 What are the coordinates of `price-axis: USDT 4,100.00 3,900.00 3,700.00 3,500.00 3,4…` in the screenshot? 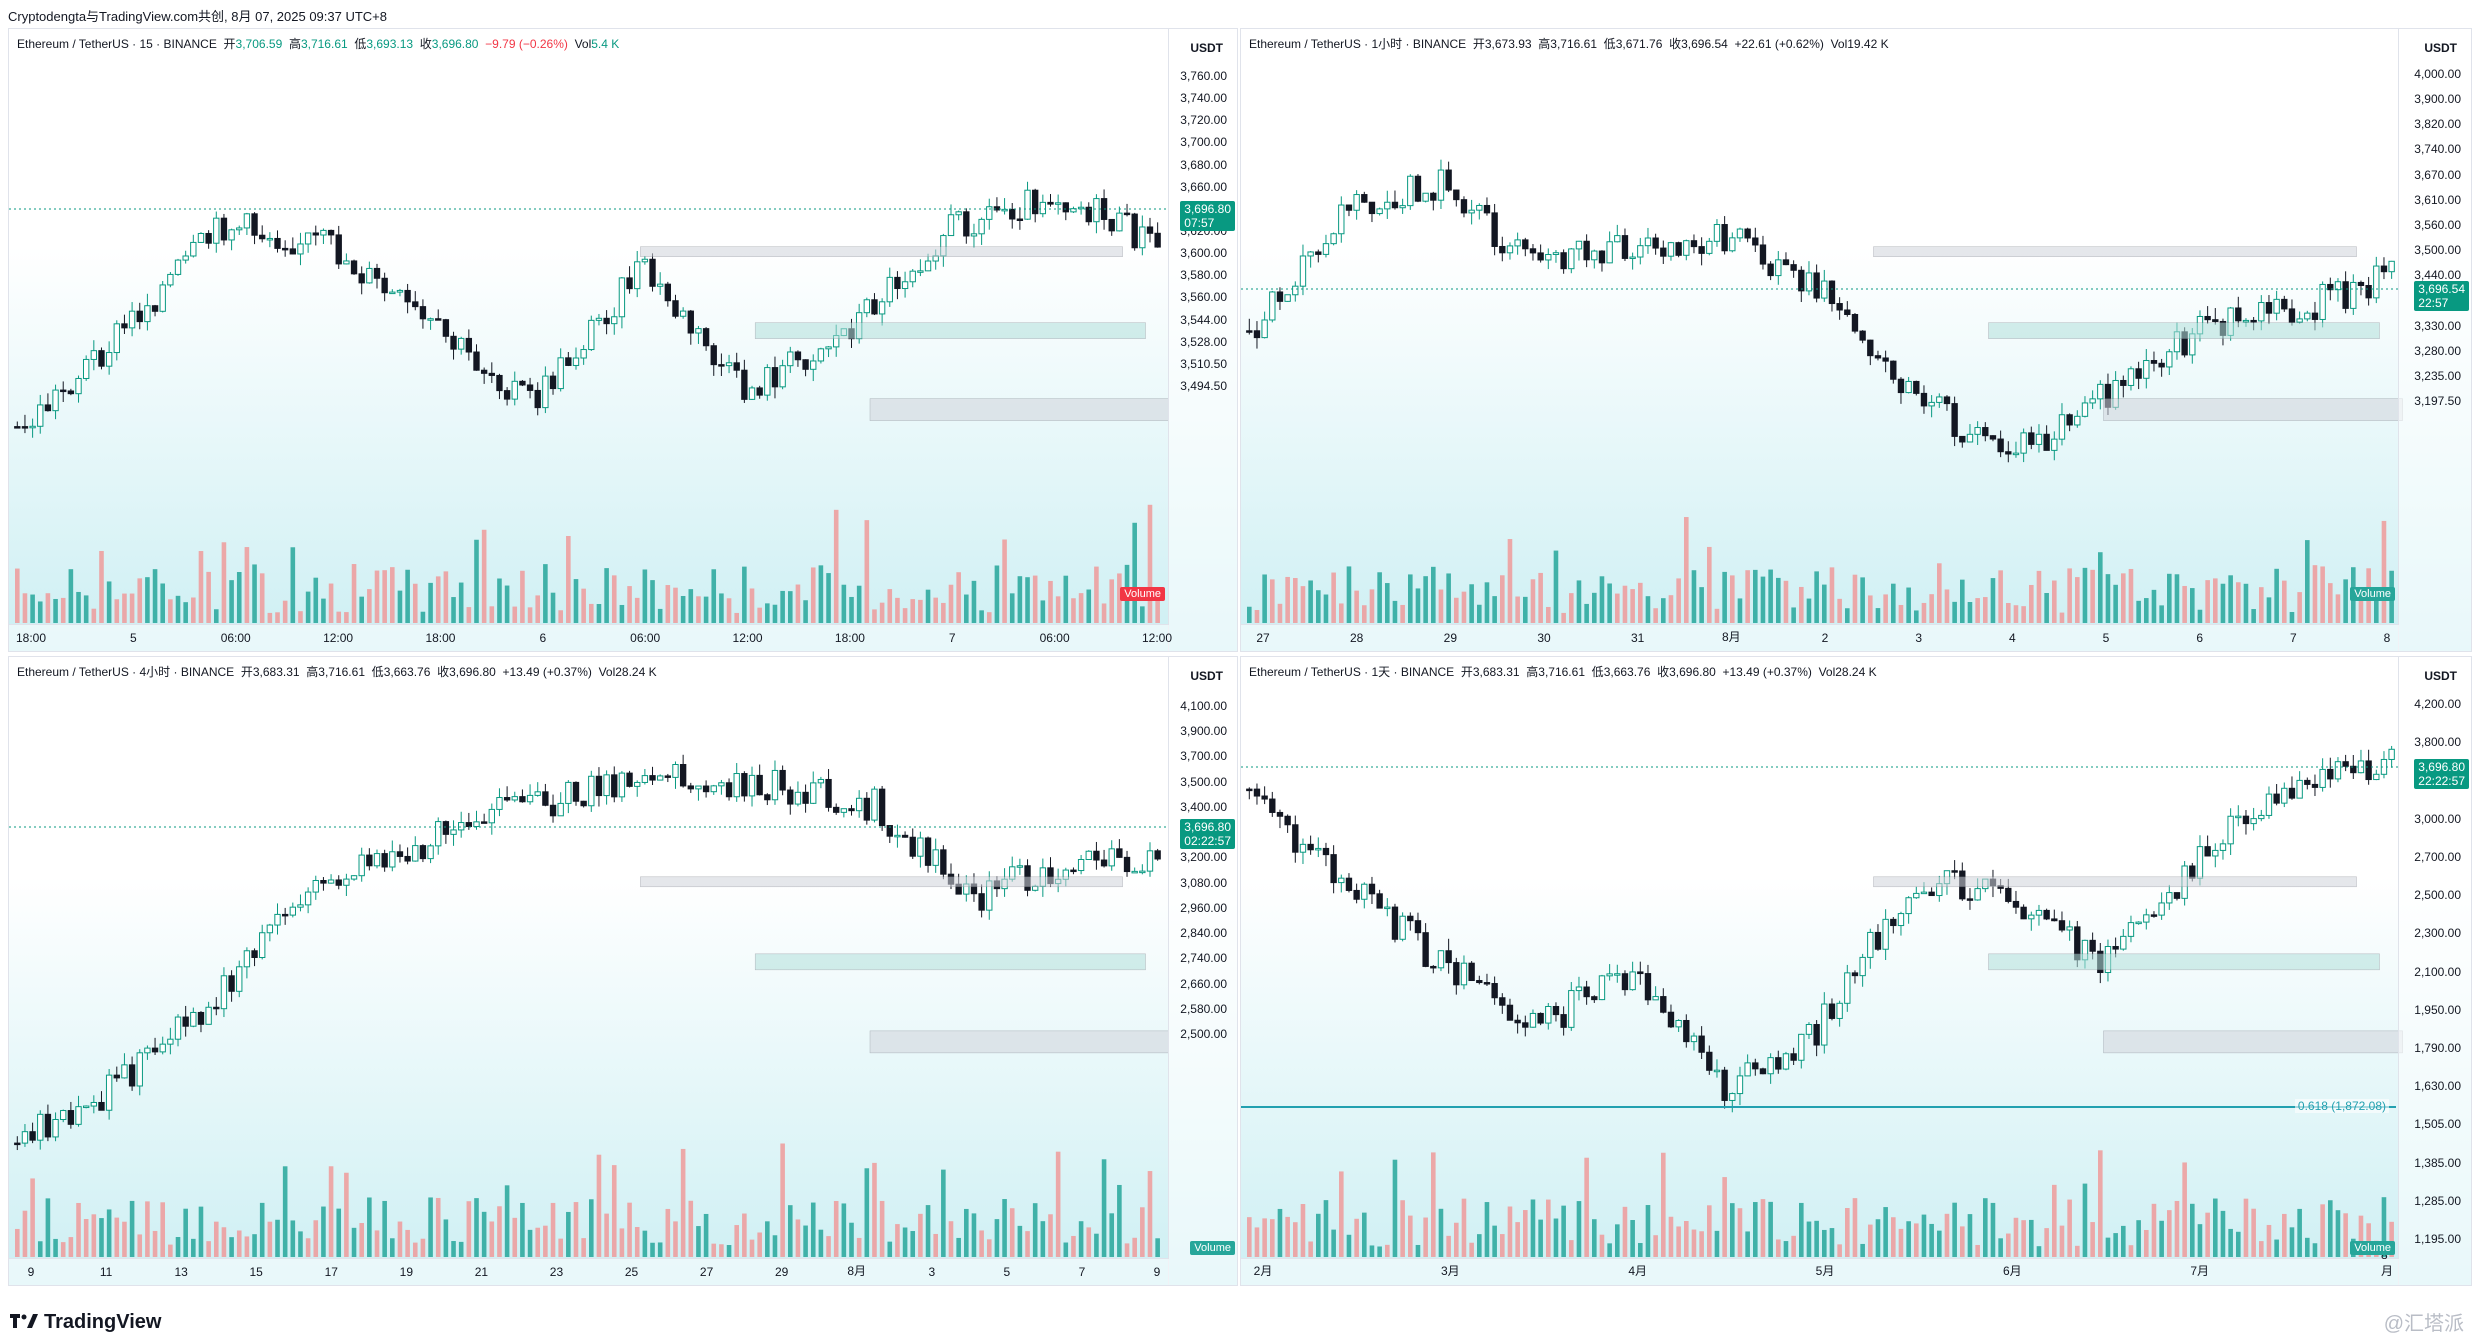 It's located at (1202, 971).